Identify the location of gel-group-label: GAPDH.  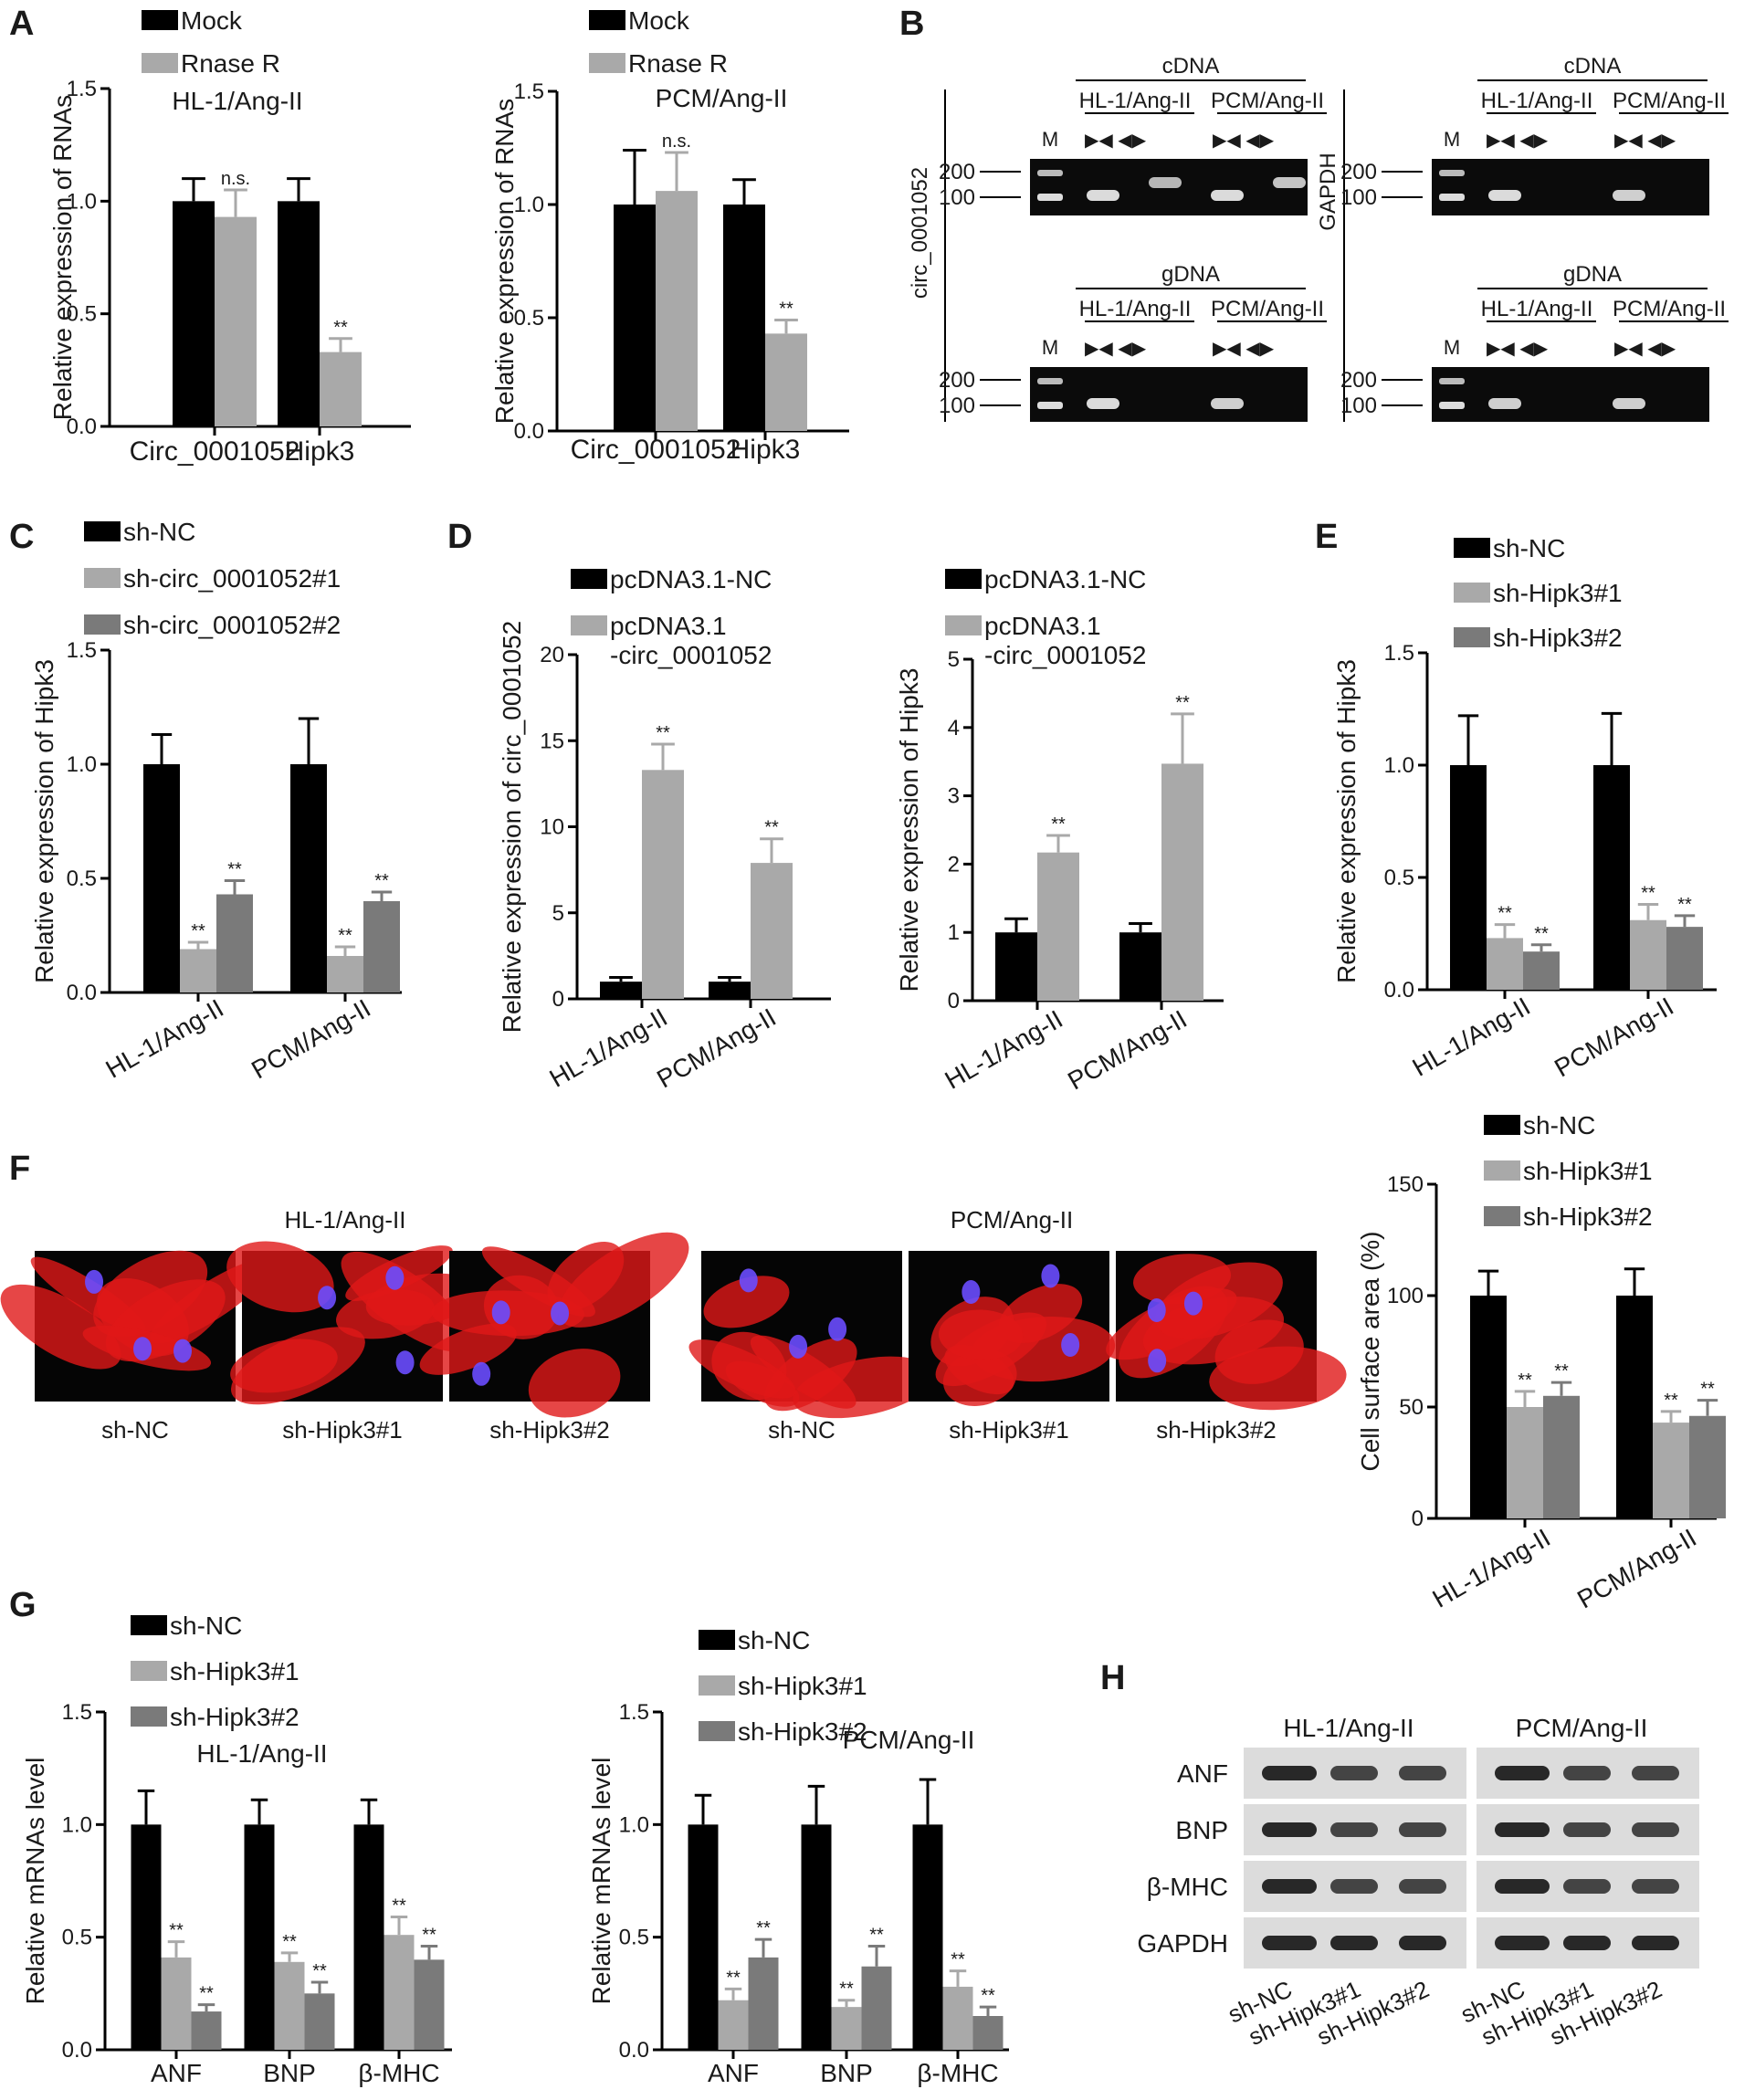
(1328, 191).